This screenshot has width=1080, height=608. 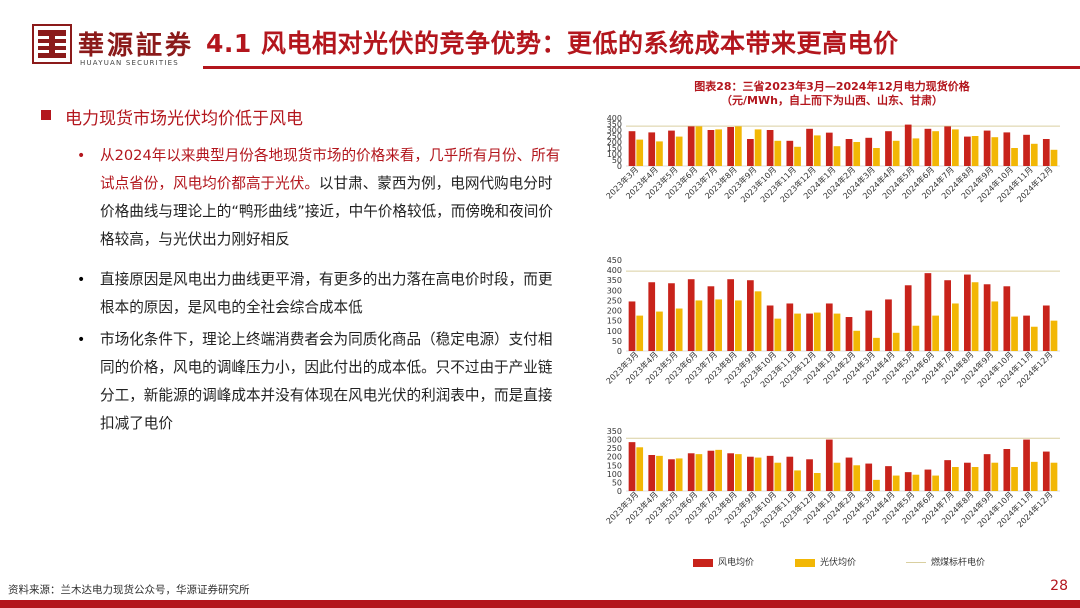 I want to click on y-tick-label: 100, so click(x=614, y=154).